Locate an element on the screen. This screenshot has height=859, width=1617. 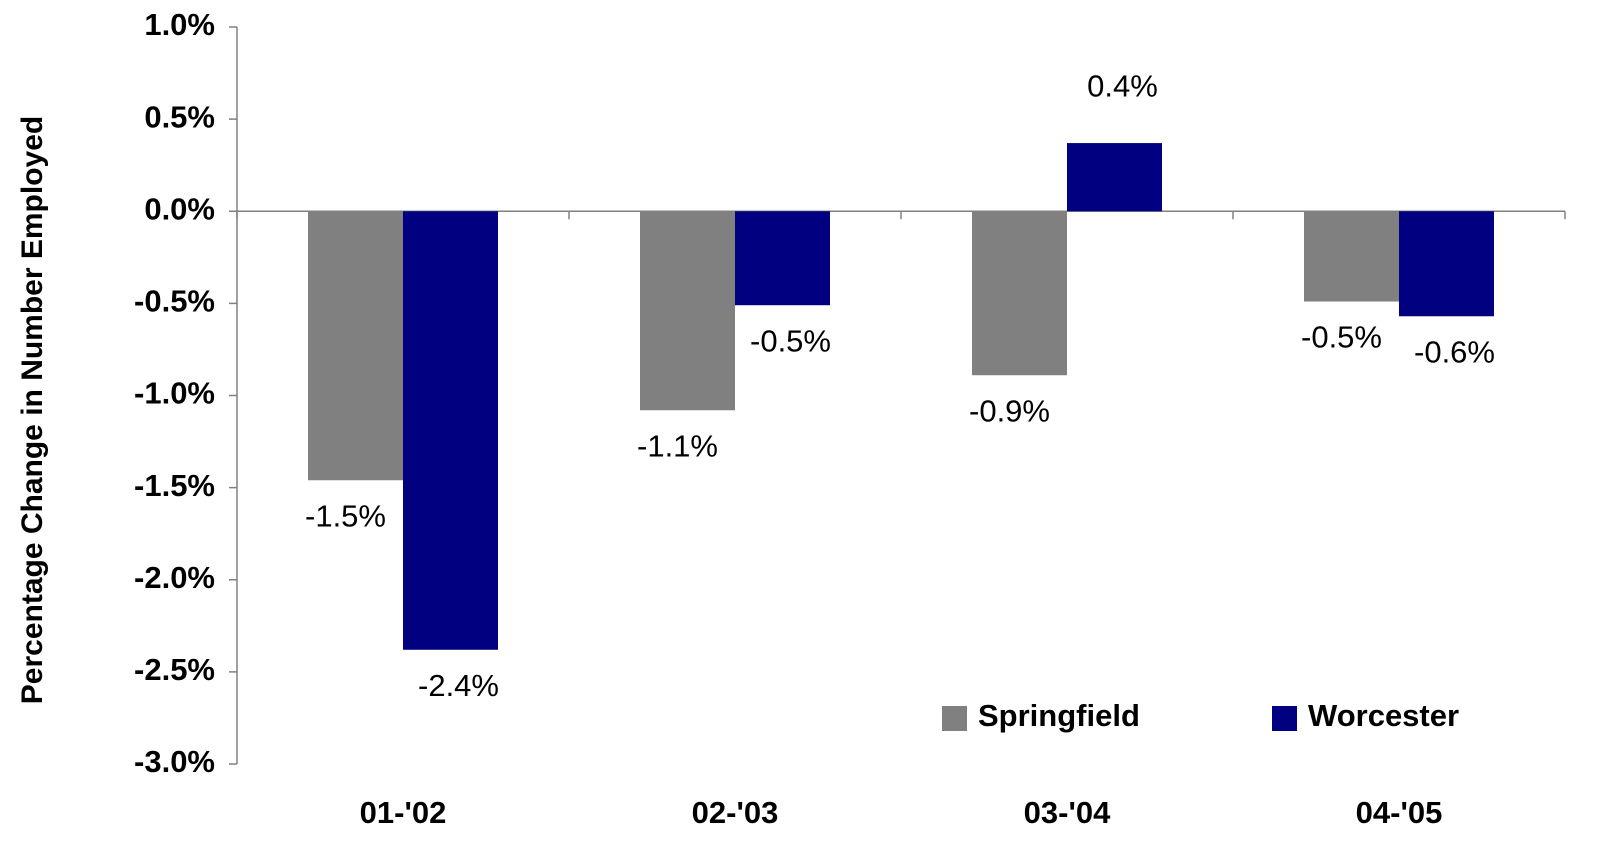
value-label: 0.4% is located at coordinates (1122, 85).